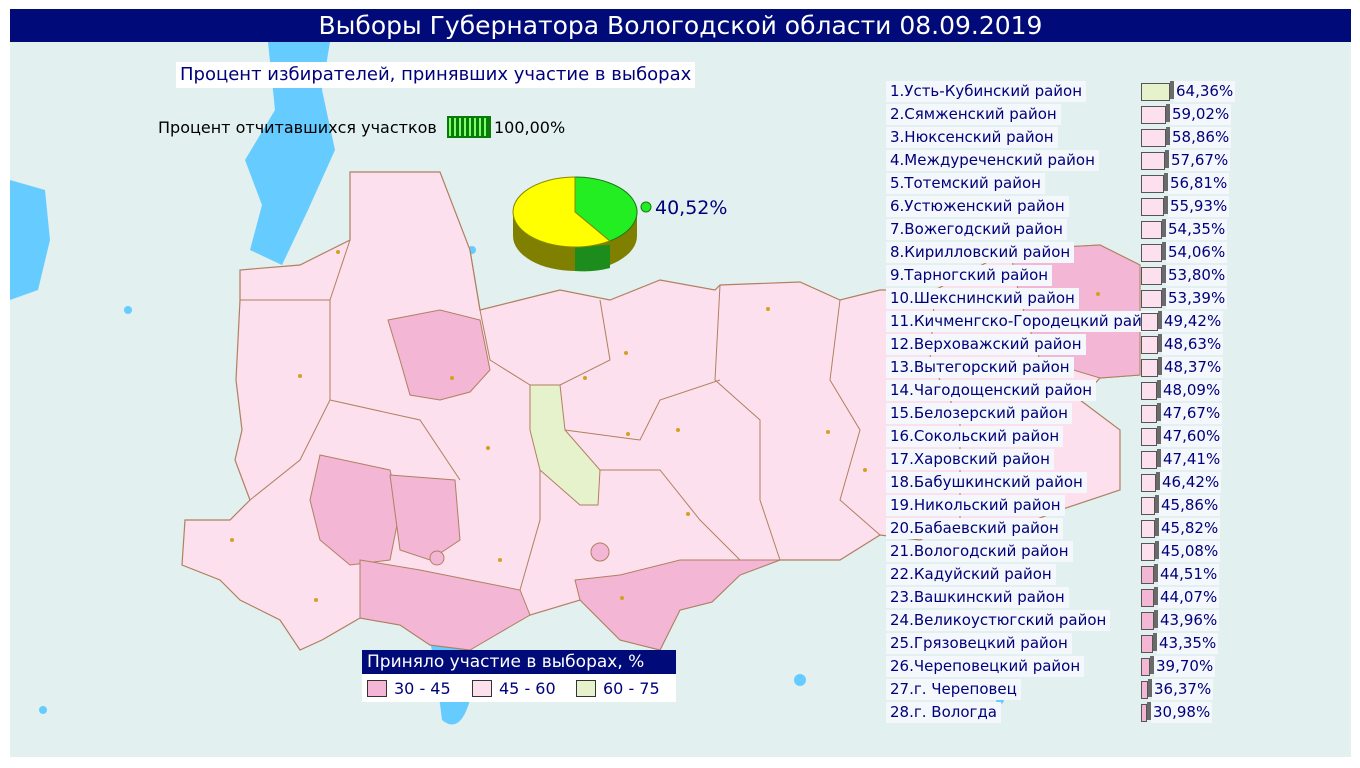  What do you see at coordinates (1182, 712) in the screenshot?
I see `district-turnout-value: 30,98%` at bounding box center [1182, 712].